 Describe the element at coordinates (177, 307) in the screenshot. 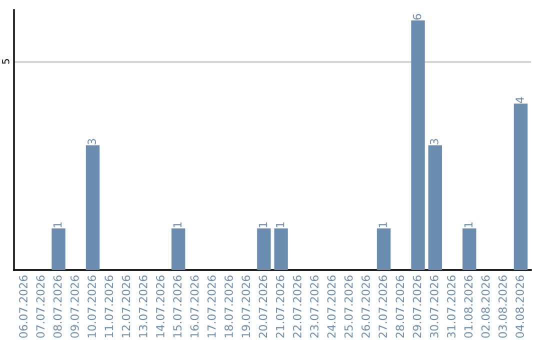

I see `x-tick-label: 15.07.2026` at that location.